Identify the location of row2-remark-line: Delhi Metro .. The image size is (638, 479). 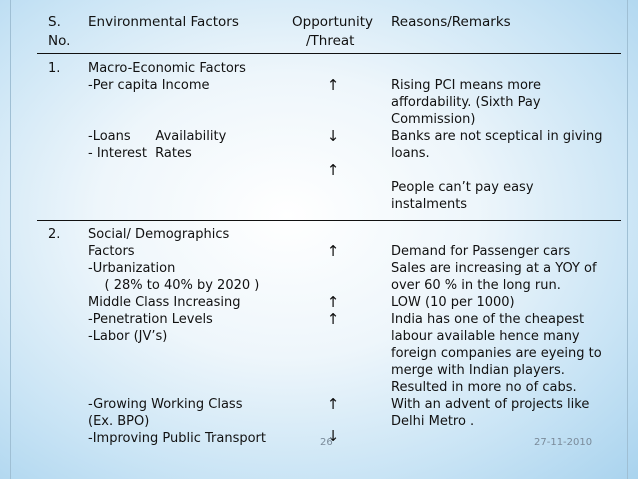
(433, 421).